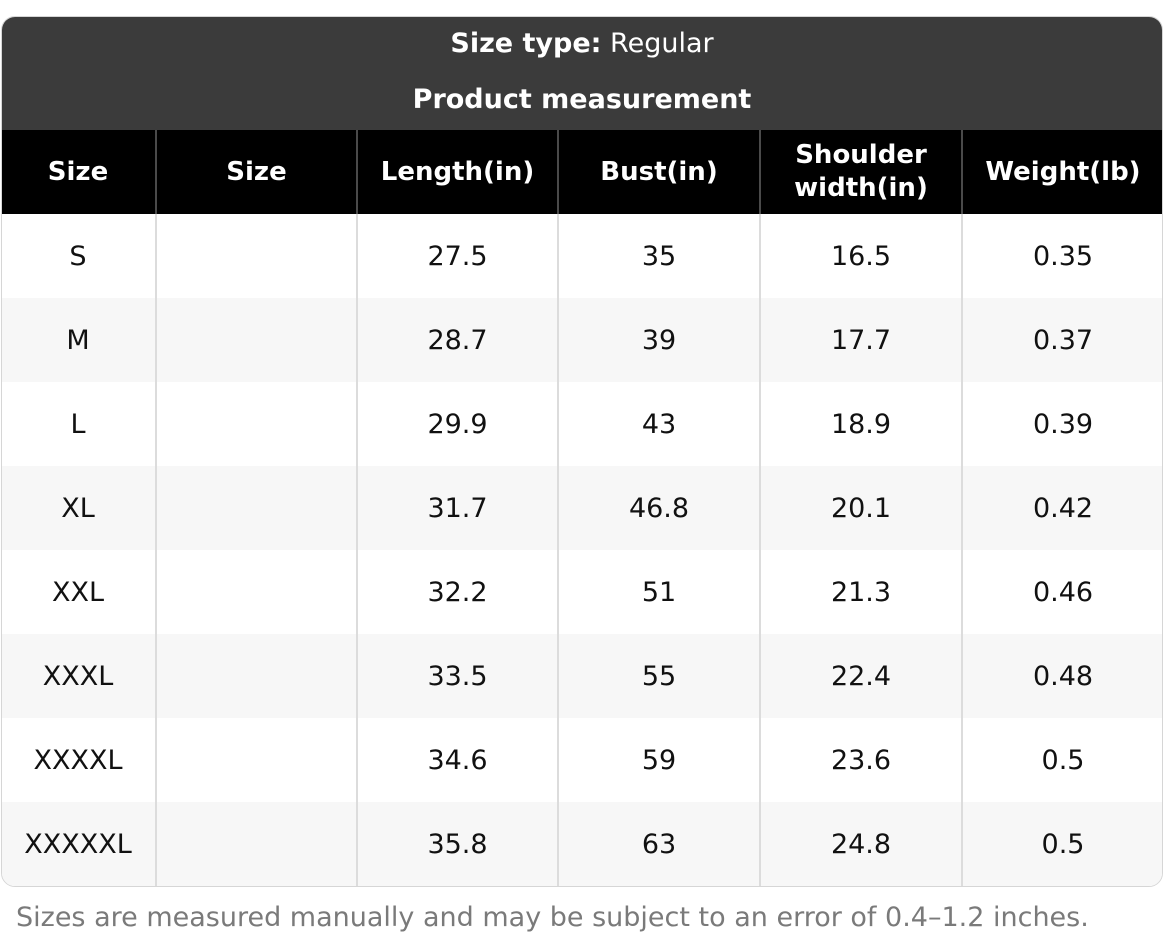 This screenshot has height=952, width=1164. I want to click on table-cell: 0.35, so click(1061, 256).